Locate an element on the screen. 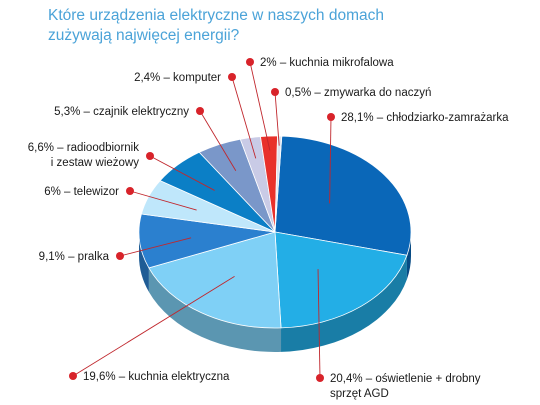  slice-label-2-line-2: sprzęt AGD is located at coordinates (359, 394).